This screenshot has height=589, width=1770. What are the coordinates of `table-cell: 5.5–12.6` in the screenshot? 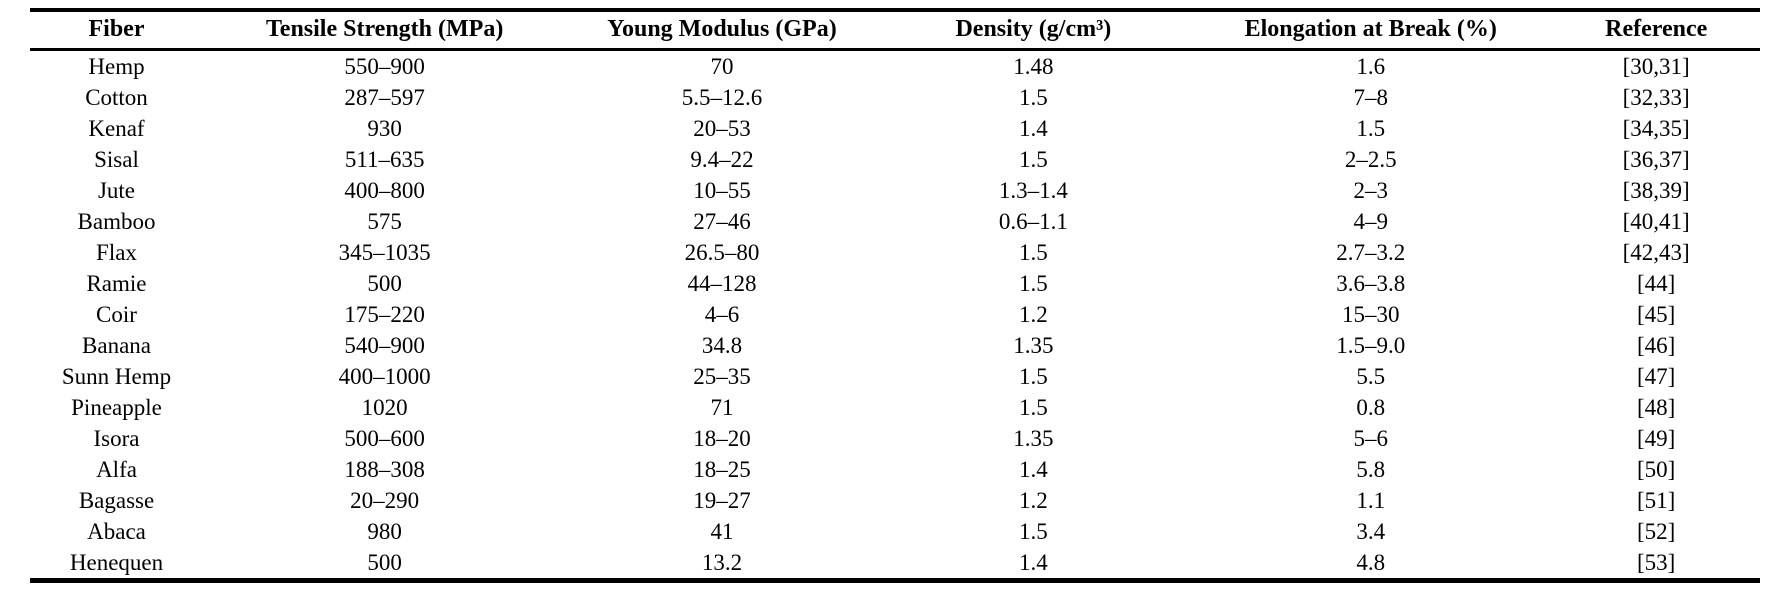 It's located at (722, 97).